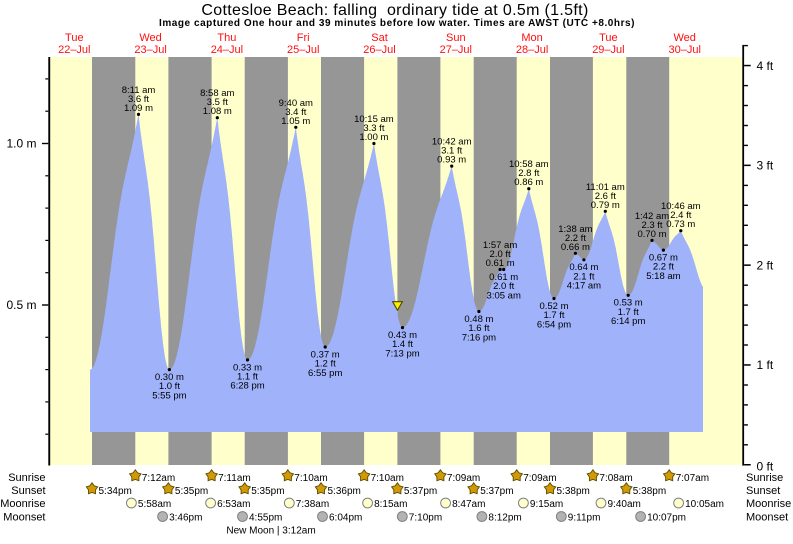  I want to click on svg-text: Fri, so click(303, 38).